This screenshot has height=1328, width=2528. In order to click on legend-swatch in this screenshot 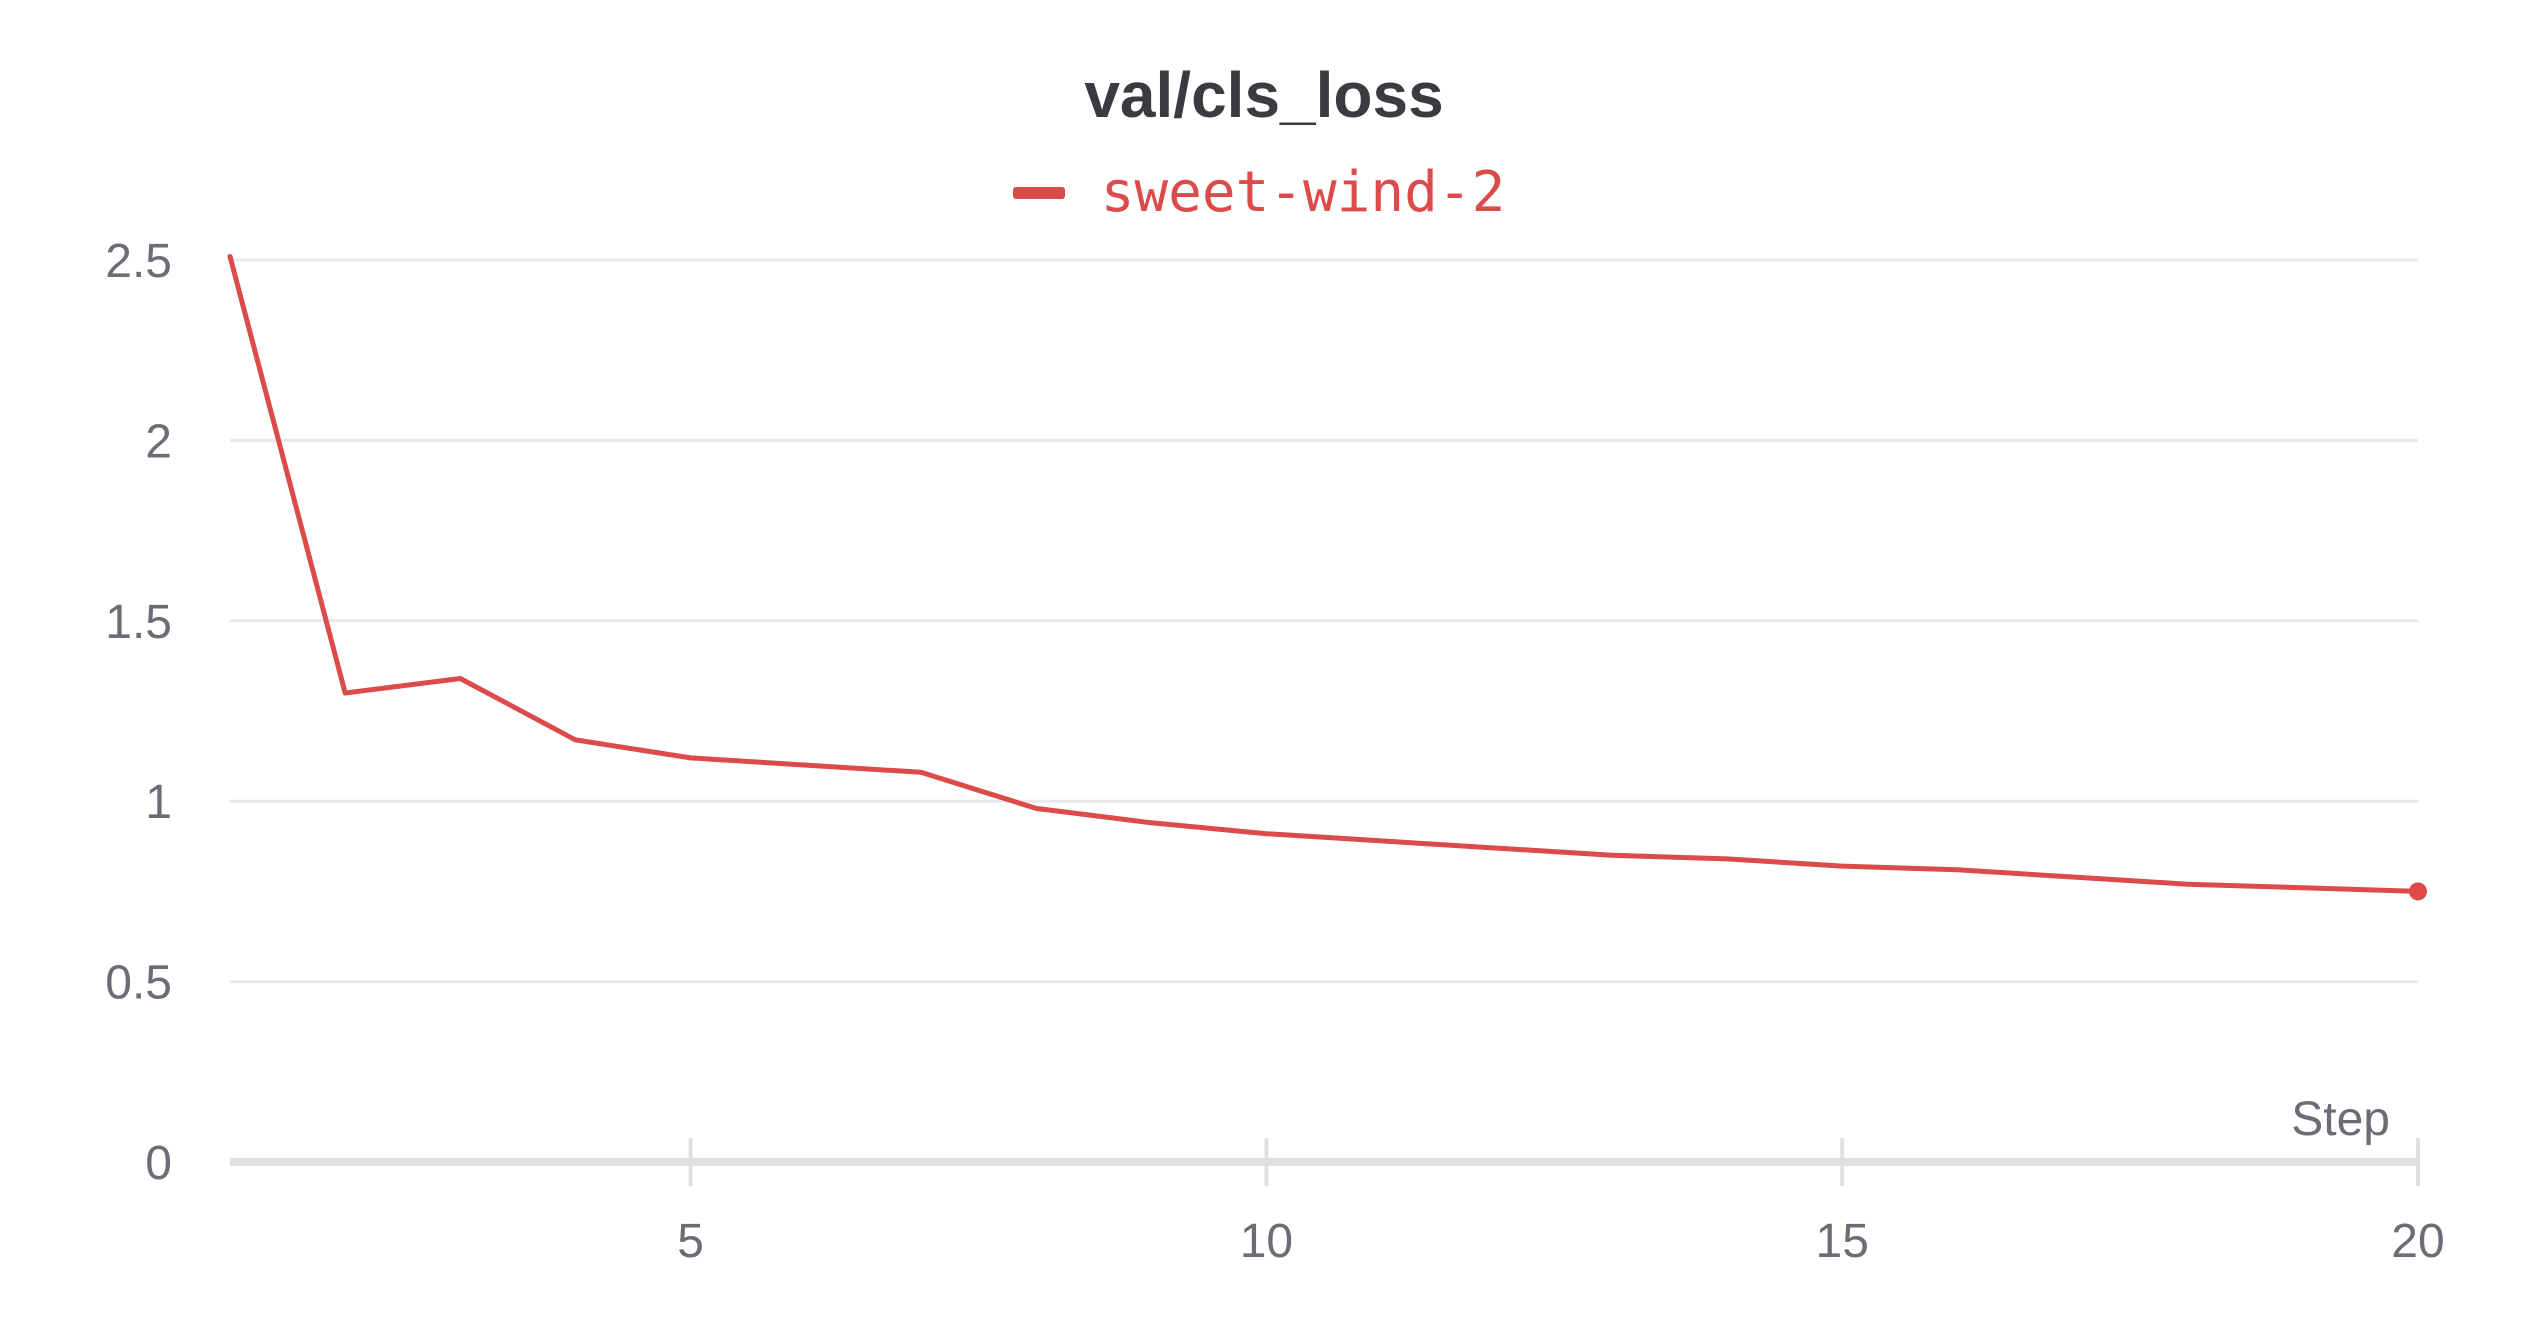, I will do `click(1038, 192)`.